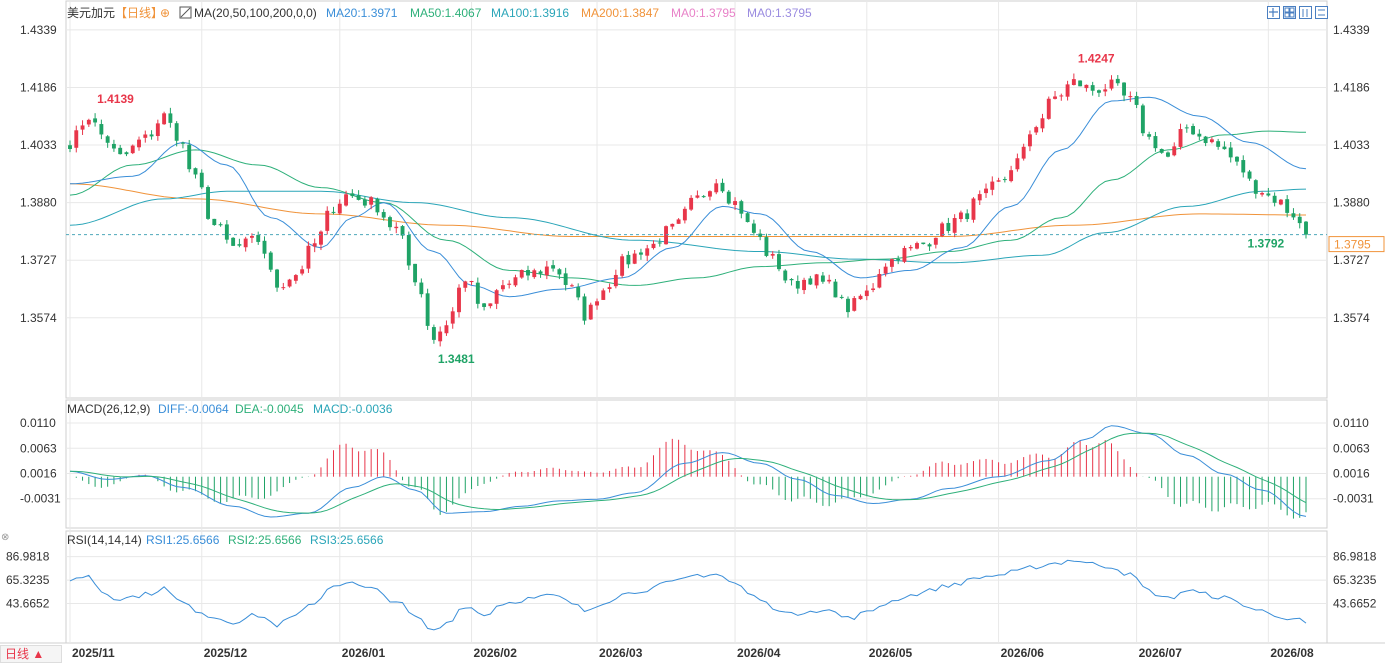 Image resolution: width=1385 pixels, height=664 pixels. I want to click on x-tick-label: 2026/02, so click(496, 653).